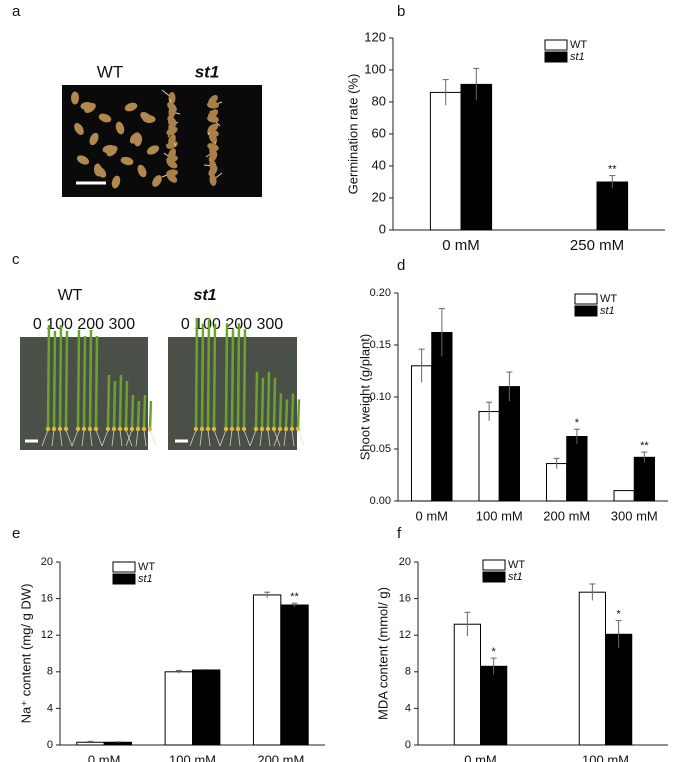 Image resolution: width=675 pixels, height=762 pixels. I want to click on x-tick-label: 200 mM, so click(280, 757).